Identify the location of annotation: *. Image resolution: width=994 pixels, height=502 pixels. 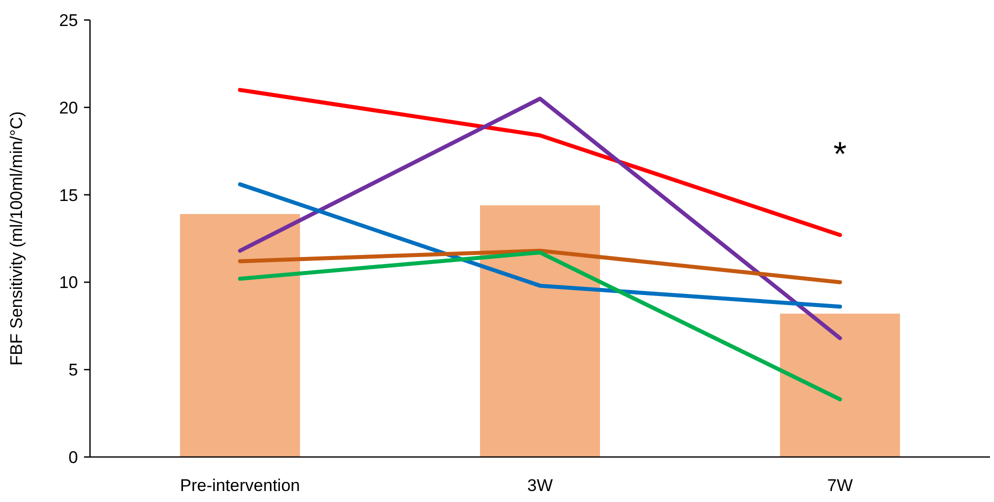
(840, 155).